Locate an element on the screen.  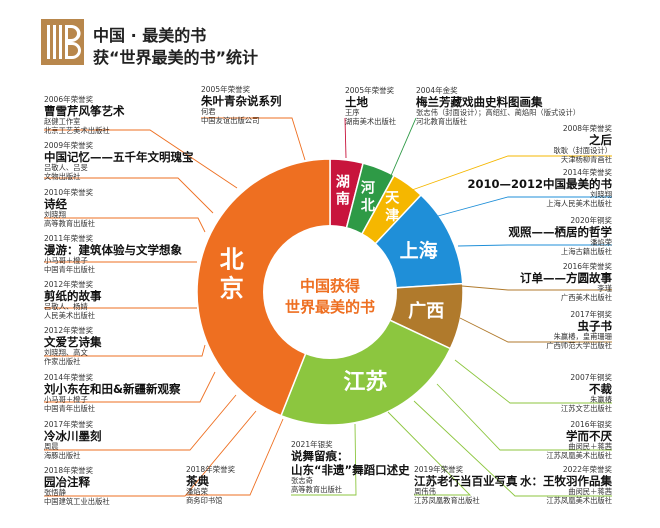
book-title-line2: 山东“非遗”舞蹈口述史 is located at coordinates (350, 470).